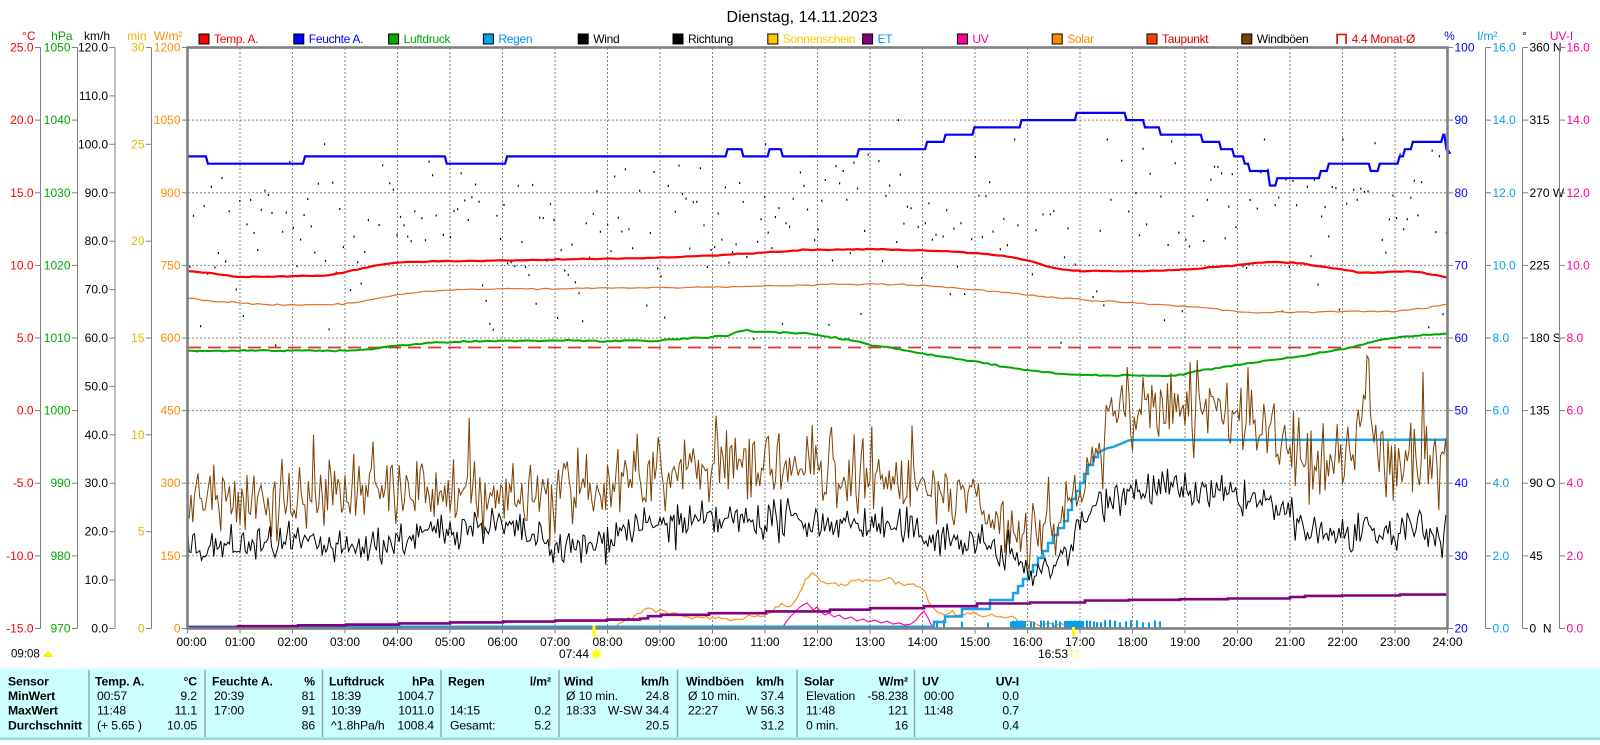 The image size is (1600, 745). Describe the element at coordinates (138, 435) in the screenshot. I see `svg-text: 10` at that location.